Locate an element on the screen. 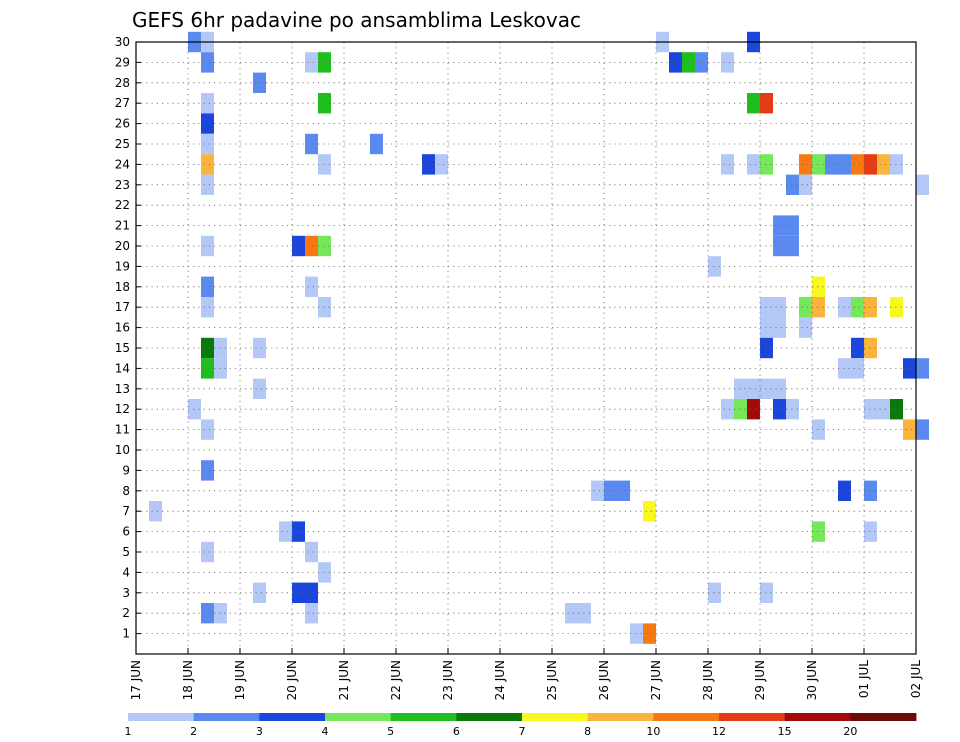  x-tick-label: 27 JUN is located at coordinates (656, 680).